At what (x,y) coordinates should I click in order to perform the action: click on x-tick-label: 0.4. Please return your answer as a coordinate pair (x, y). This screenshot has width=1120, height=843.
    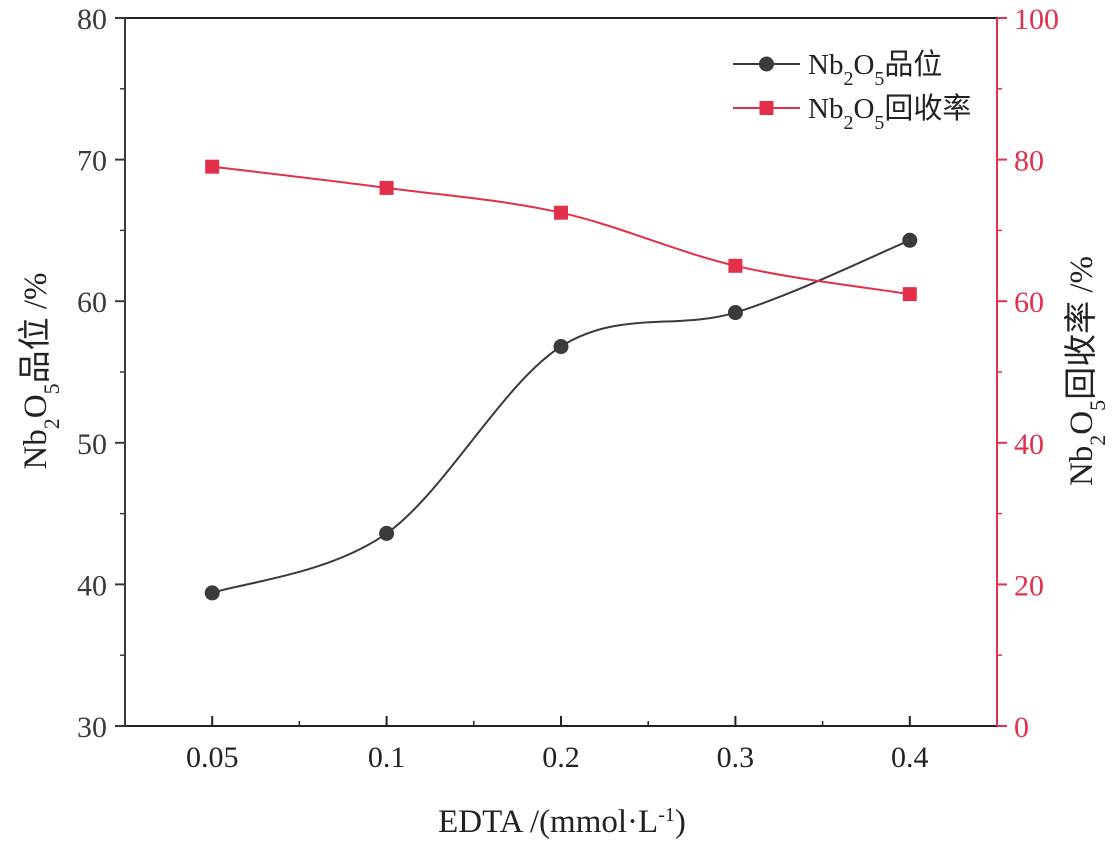
    Looking at the image, I should click on (910, 757).